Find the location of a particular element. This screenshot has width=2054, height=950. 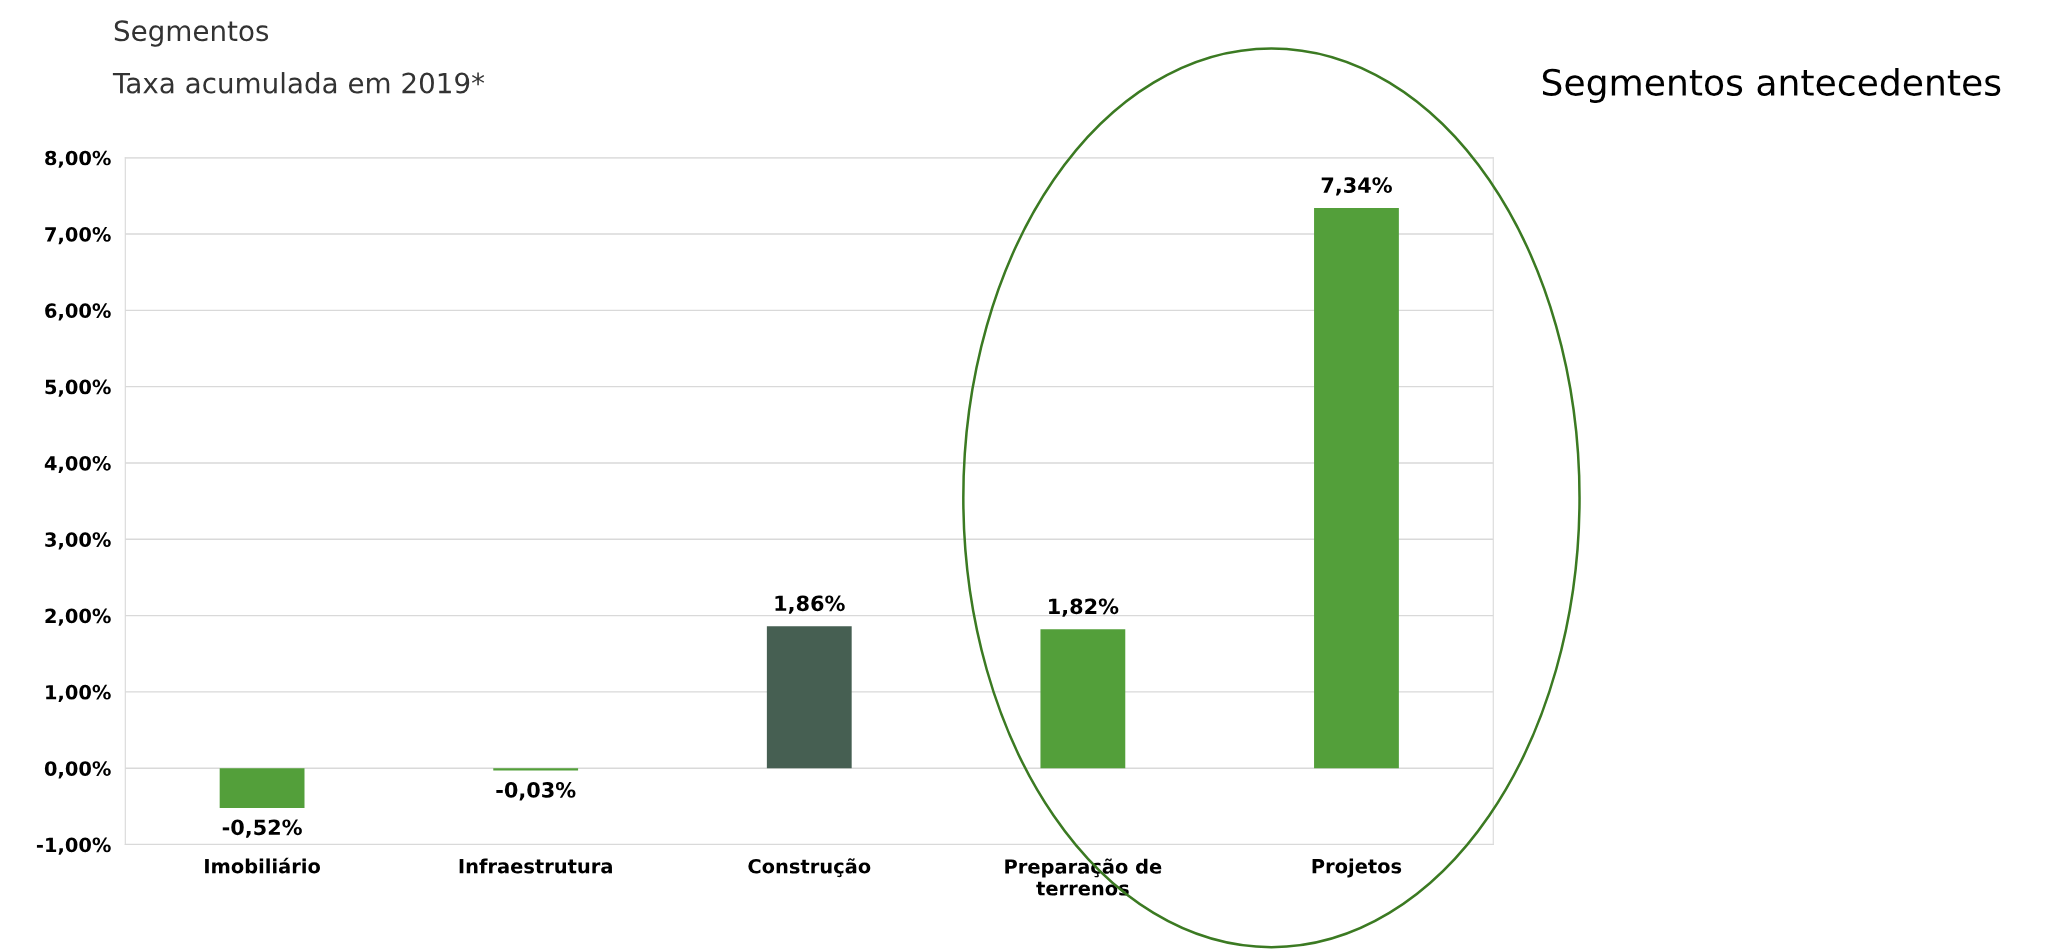

y-tick-label: 3,00% is located at coordinates (78, 541).